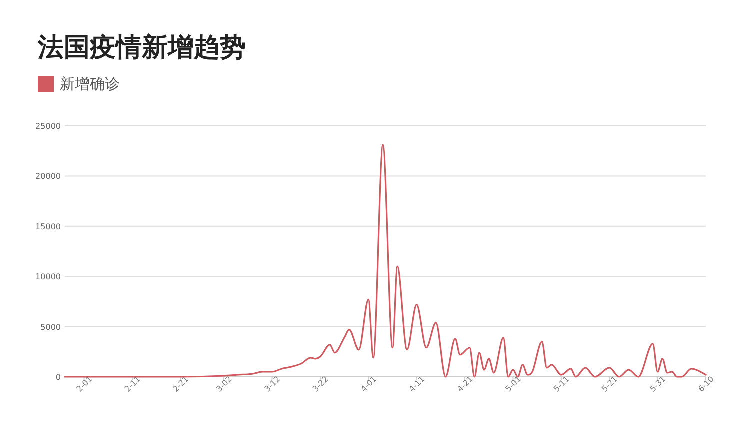 The height and width of the screenshot is (432, 742). Describe the element at coordinates (48, 177) in the screenshot. I see `y-tick-label: 20000` at that location.